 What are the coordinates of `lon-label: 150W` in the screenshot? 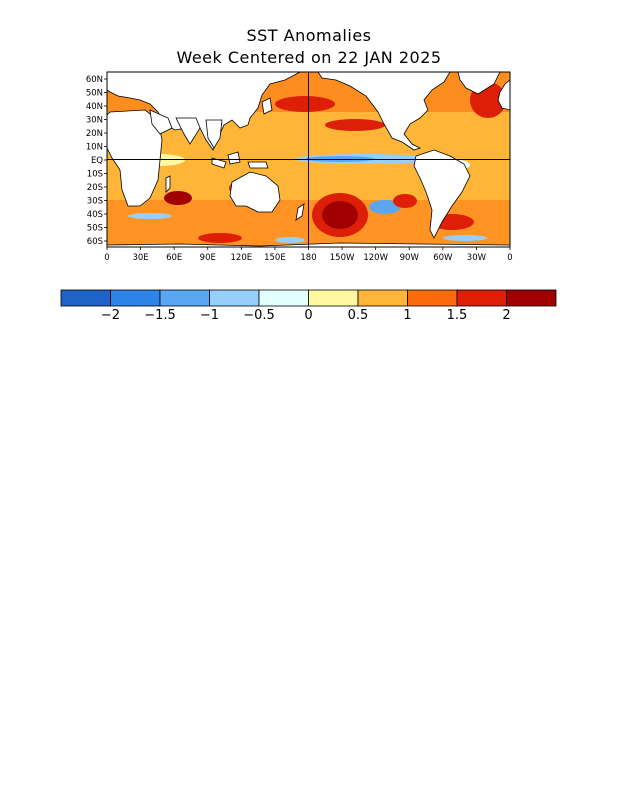 It's located at (342, 258).